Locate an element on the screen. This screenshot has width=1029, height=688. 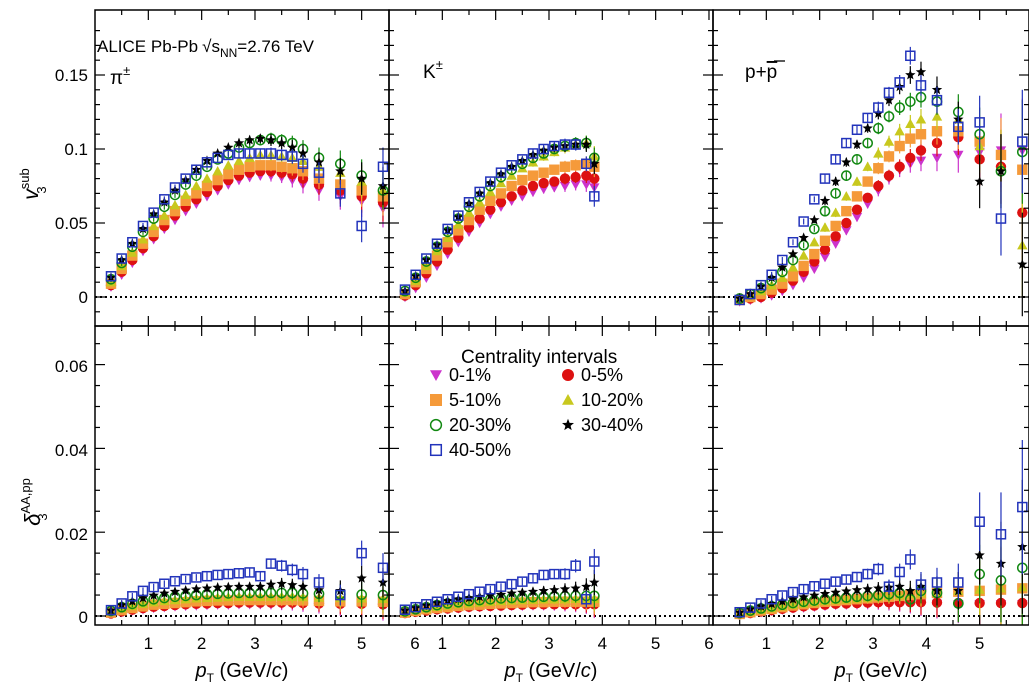
x-tick-label: 5 is located at coordinates (979, 643).